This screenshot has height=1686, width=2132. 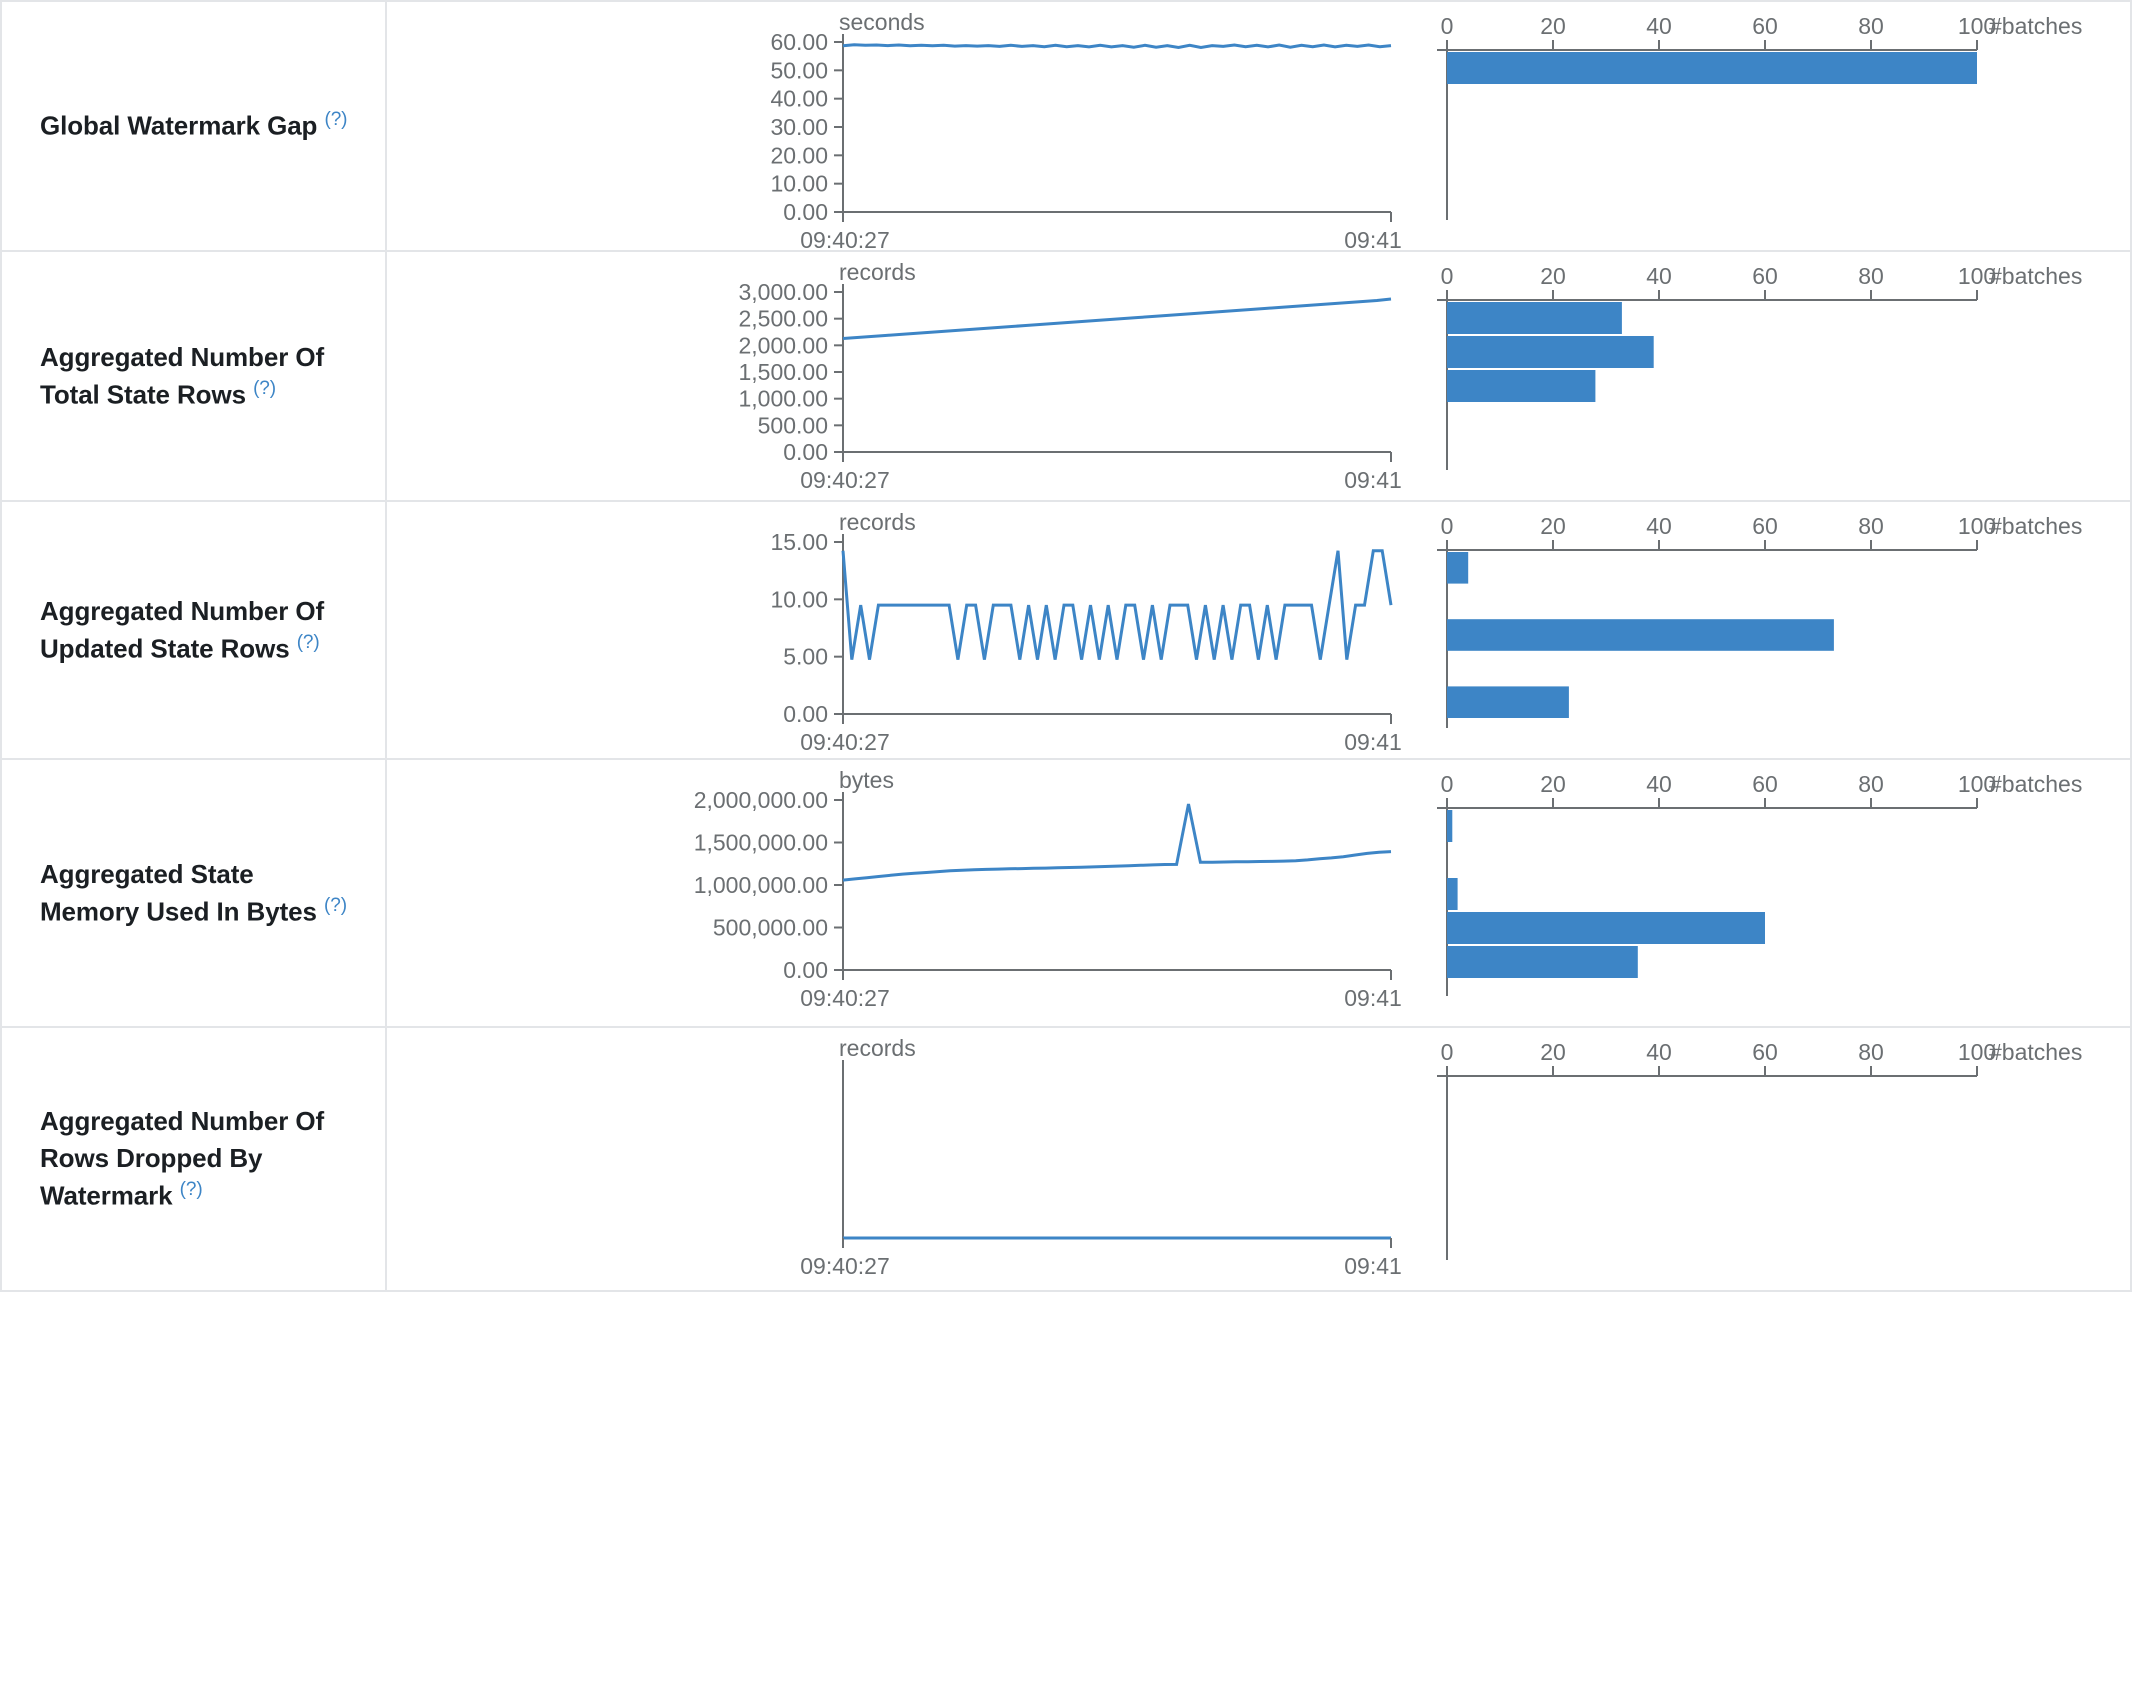 I want to click on y-tick-label: 1,500,000.00, so click(x=761, y=843).